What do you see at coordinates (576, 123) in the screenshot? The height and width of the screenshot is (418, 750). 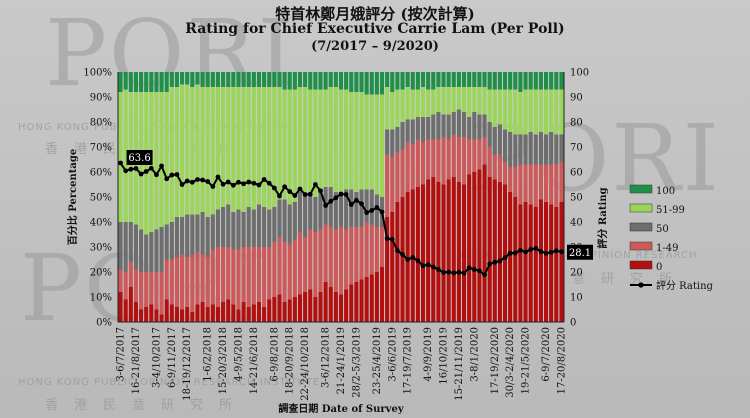 I see `y-tick-label-right: 80` at bounding box center [576, 123].